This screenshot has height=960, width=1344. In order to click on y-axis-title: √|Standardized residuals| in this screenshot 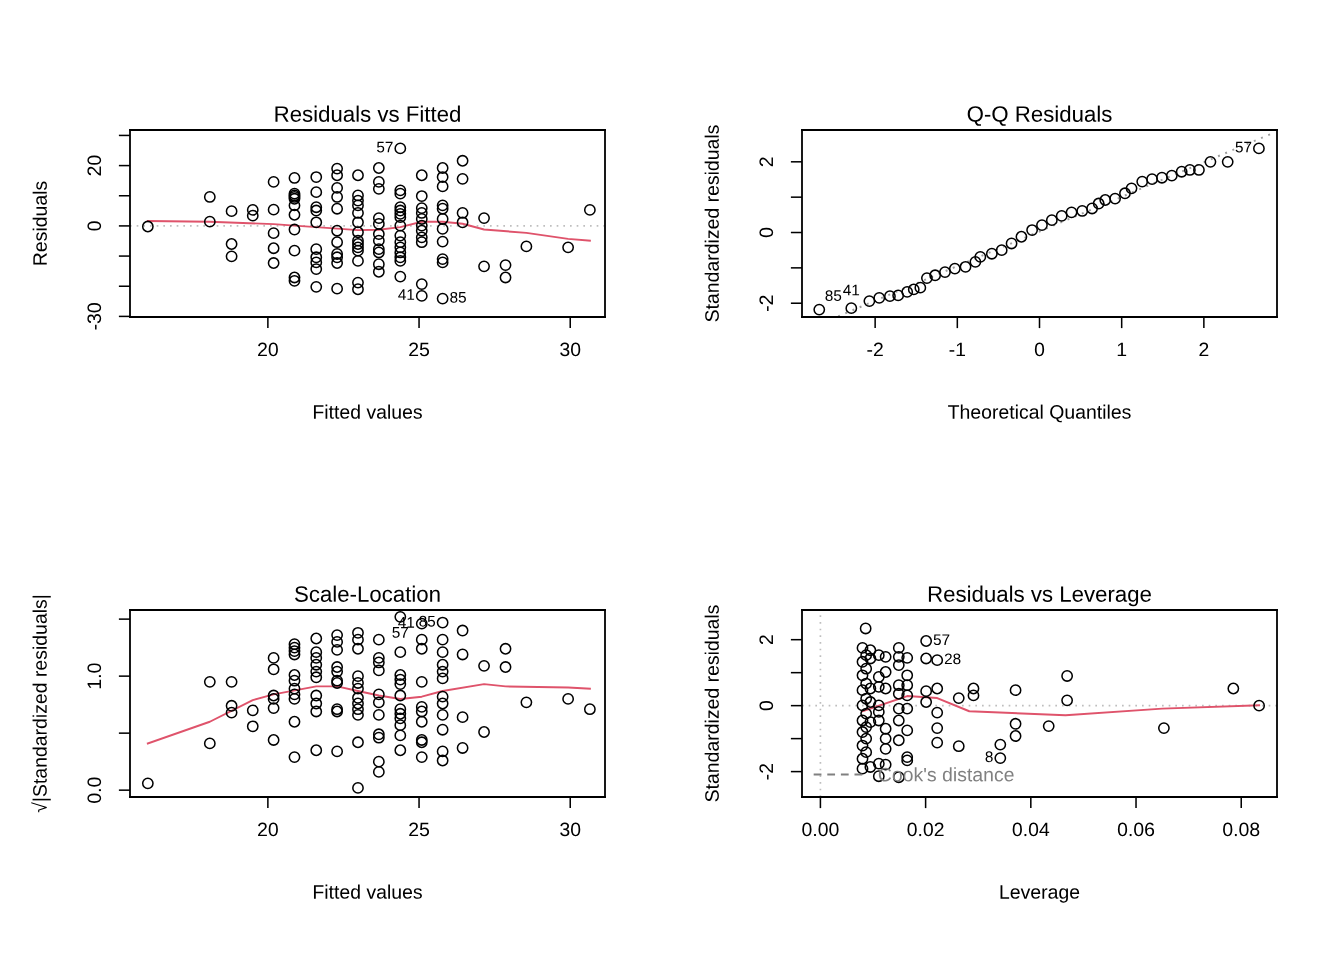, I will do `click(41, 704)`.